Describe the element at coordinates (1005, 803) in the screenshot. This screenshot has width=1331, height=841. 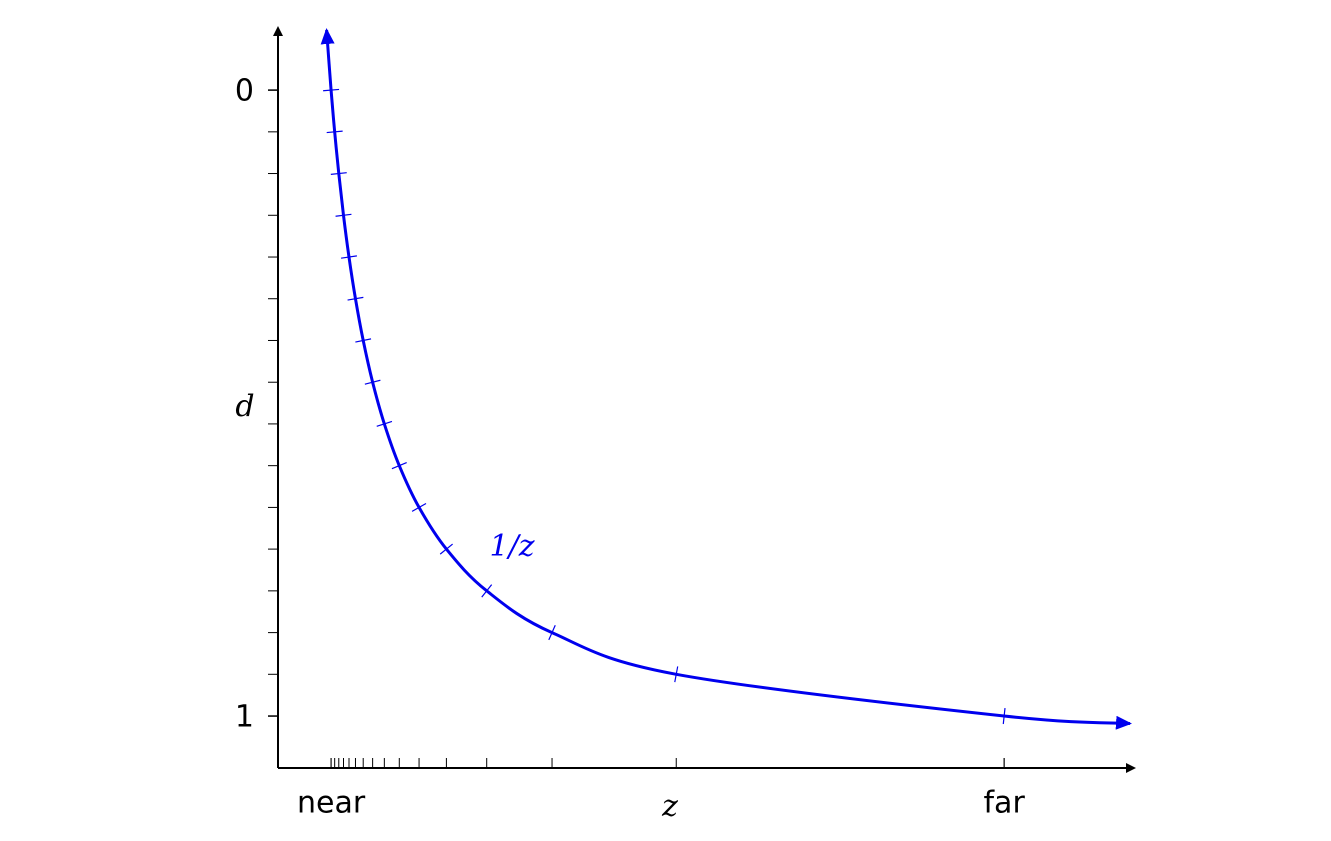
I see `x-tick-label: far` at that location.